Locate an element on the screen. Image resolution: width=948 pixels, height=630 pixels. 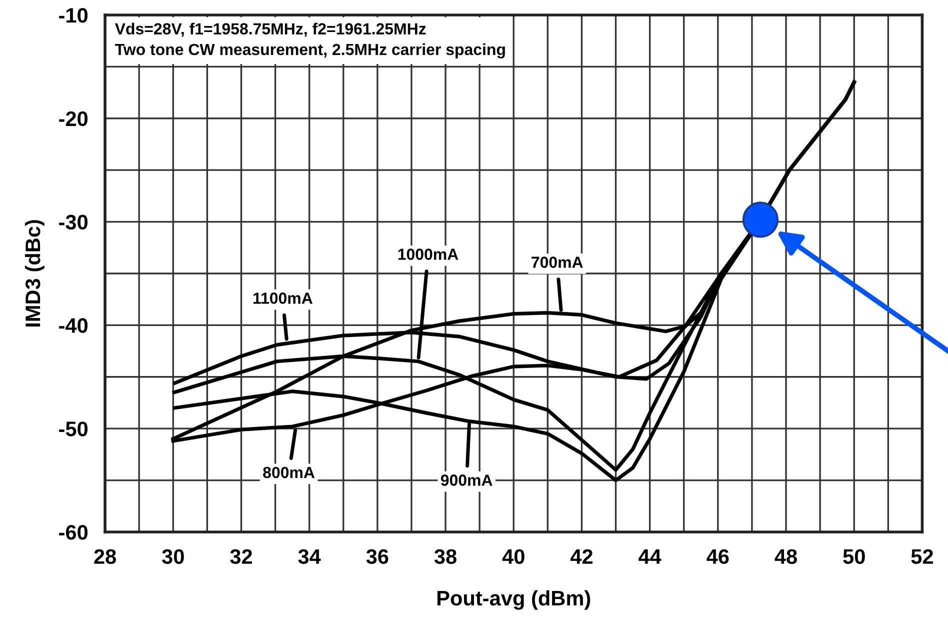
y-tick-label: -50 is located at coordinates (73, 429).